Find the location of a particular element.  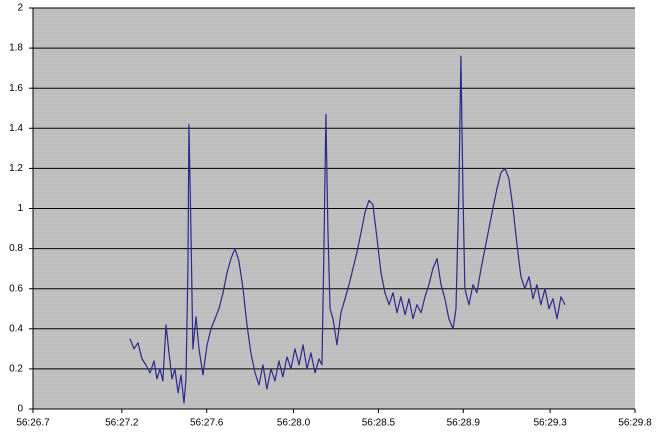

x-tick-label: 56:28.0 is located at coordinates (294, 423).